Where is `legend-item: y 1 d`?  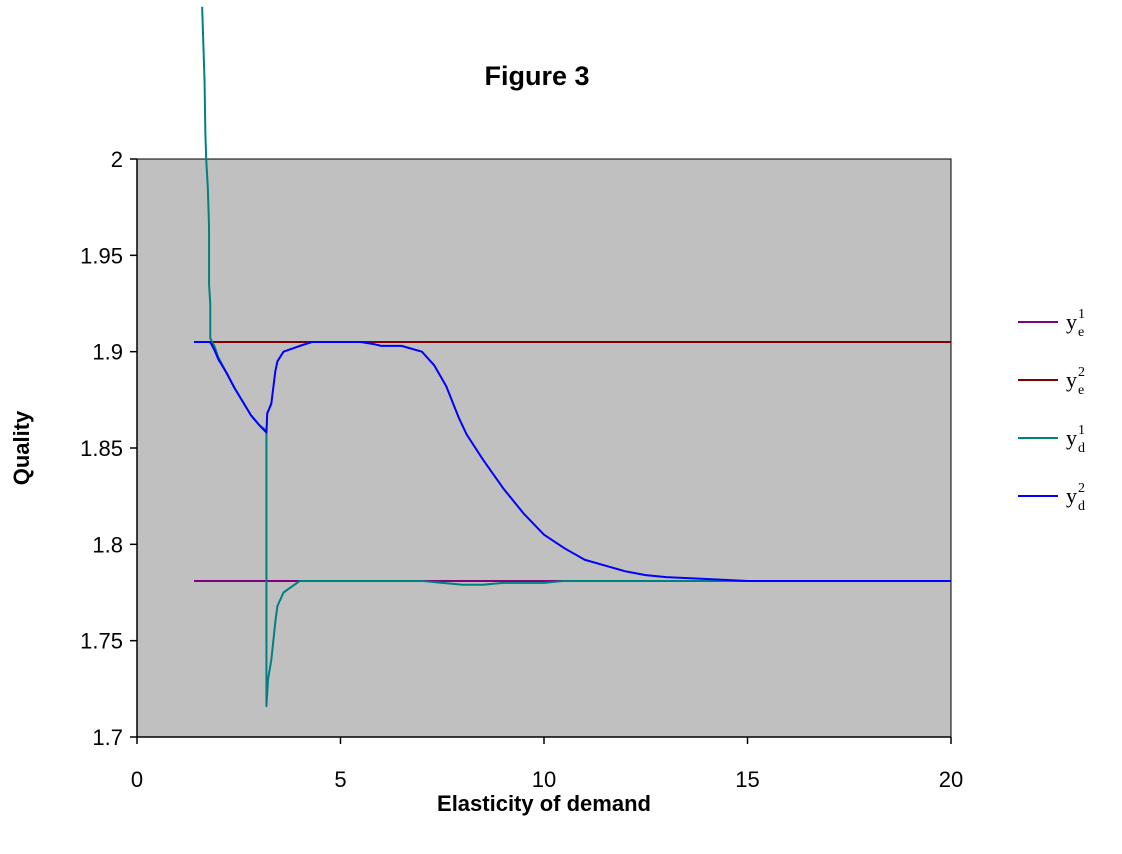
legend-item: y 1 d is located at coordinates (1051, 439).